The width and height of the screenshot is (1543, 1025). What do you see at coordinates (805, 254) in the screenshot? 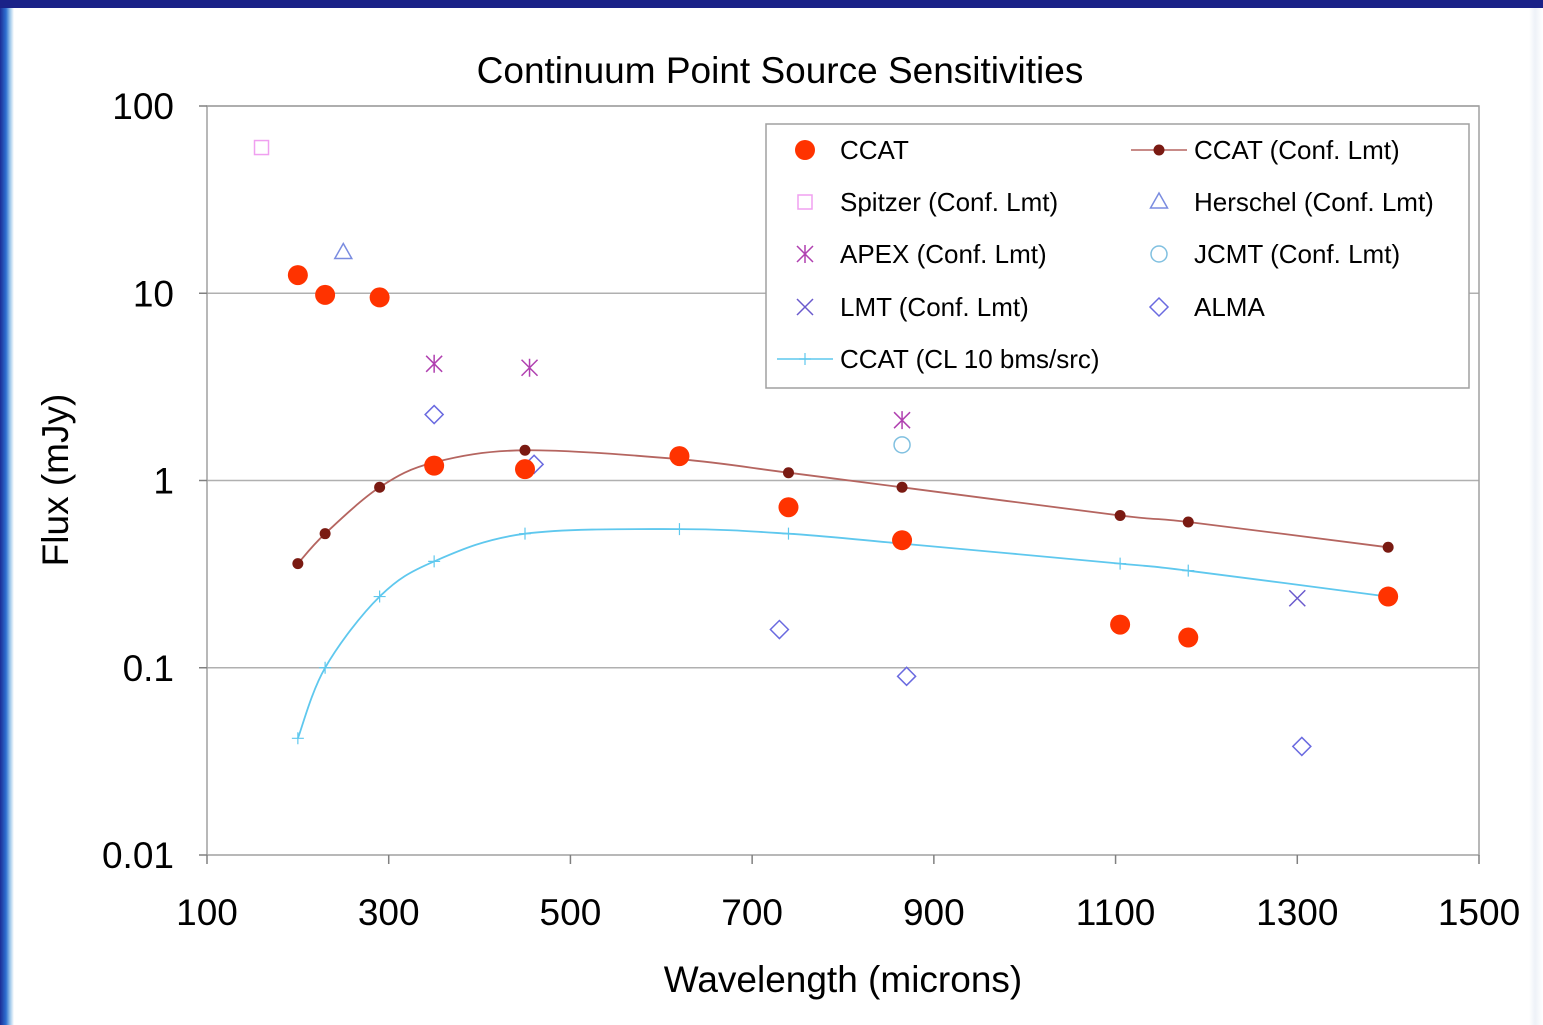
I see `legend-marker-apex-conf-lmt` at bounding box center [805, 254].